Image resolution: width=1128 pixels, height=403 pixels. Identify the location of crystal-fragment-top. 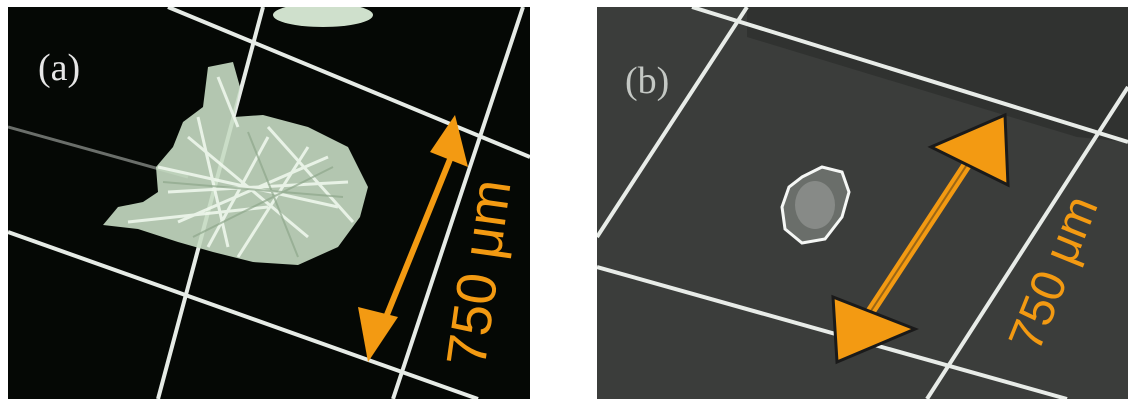
(323, 17).